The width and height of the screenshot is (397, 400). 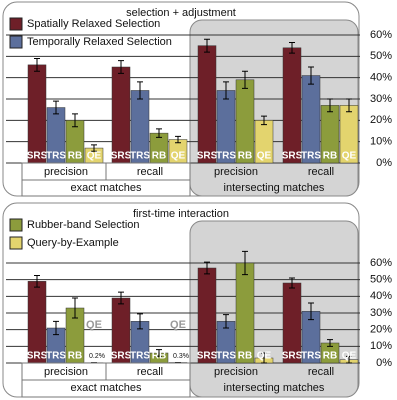 I want to click on legend-label: Spatially Relaxed Selection, so click(x=93, y=24).